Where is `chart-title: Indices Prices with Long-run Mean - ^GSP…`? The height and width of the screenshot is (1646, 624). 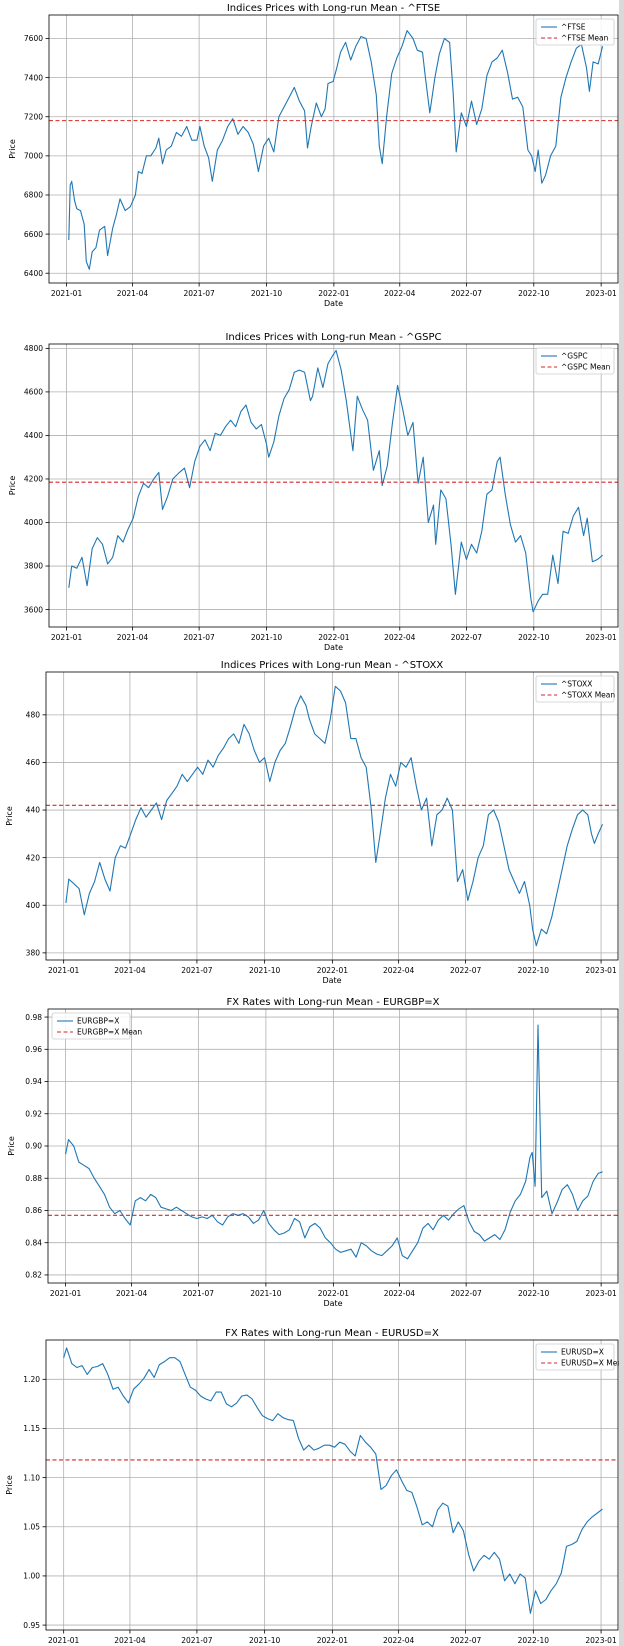 chart-title: Indices Prices with Long-run Mean - ^GSP… is located at coordinates (333, 337).